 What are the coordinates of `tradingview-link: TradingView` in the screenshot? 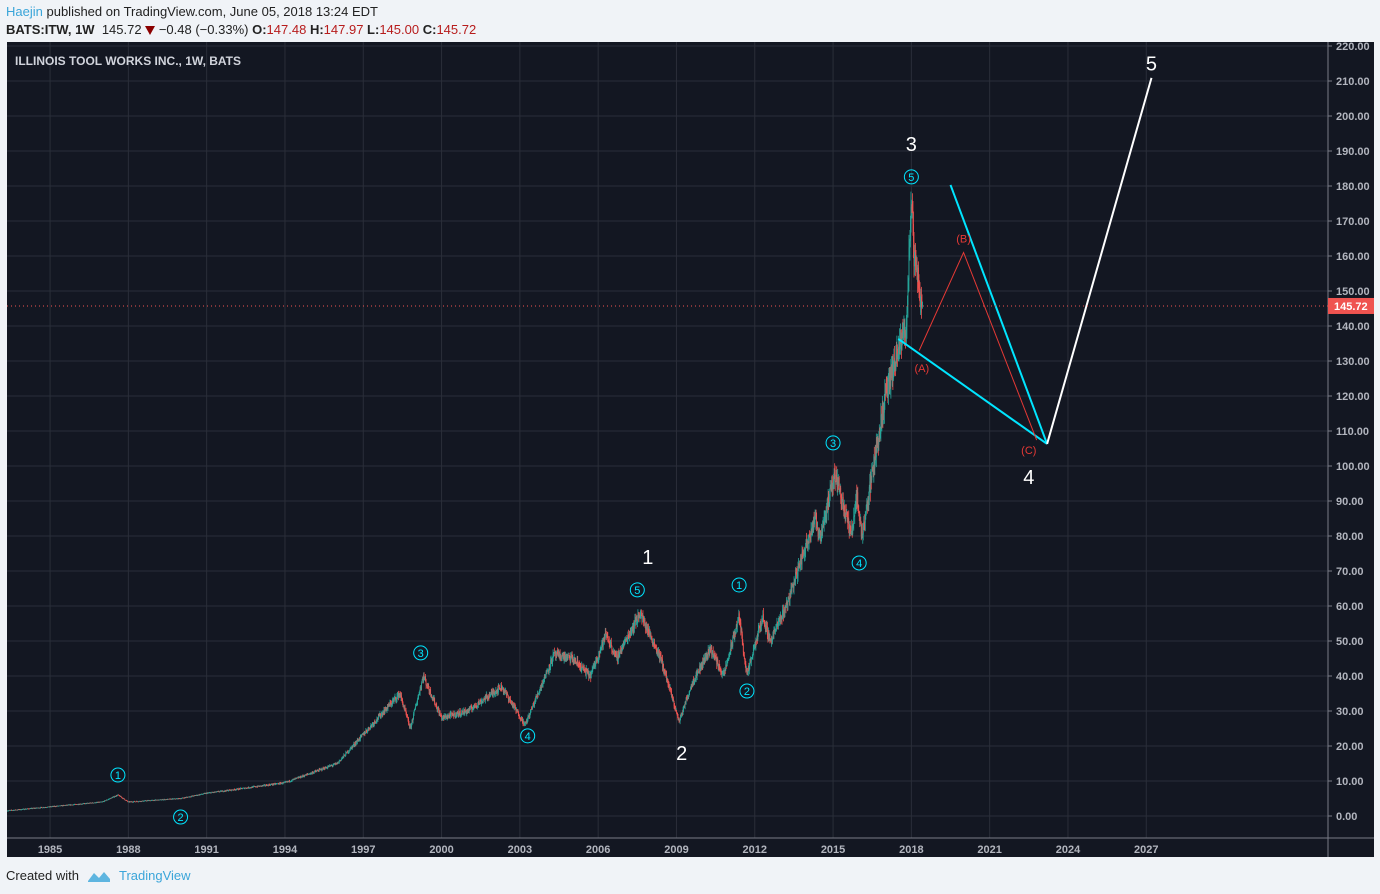 It's located at (154, 875).